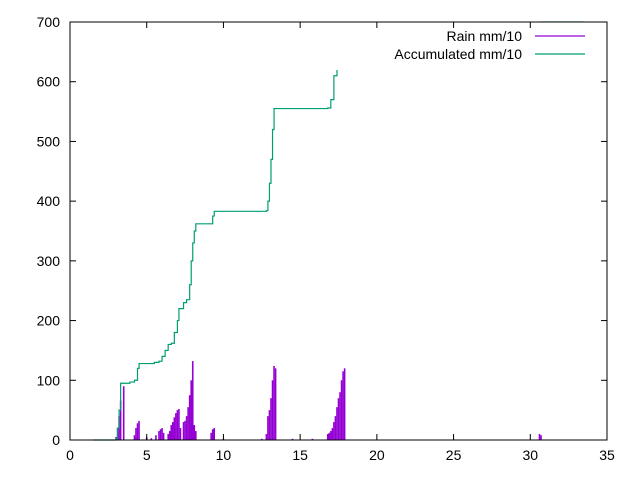 This screenshot has width=640, height=480. I want to click on y-tick-label: 600, so click(49, 82).